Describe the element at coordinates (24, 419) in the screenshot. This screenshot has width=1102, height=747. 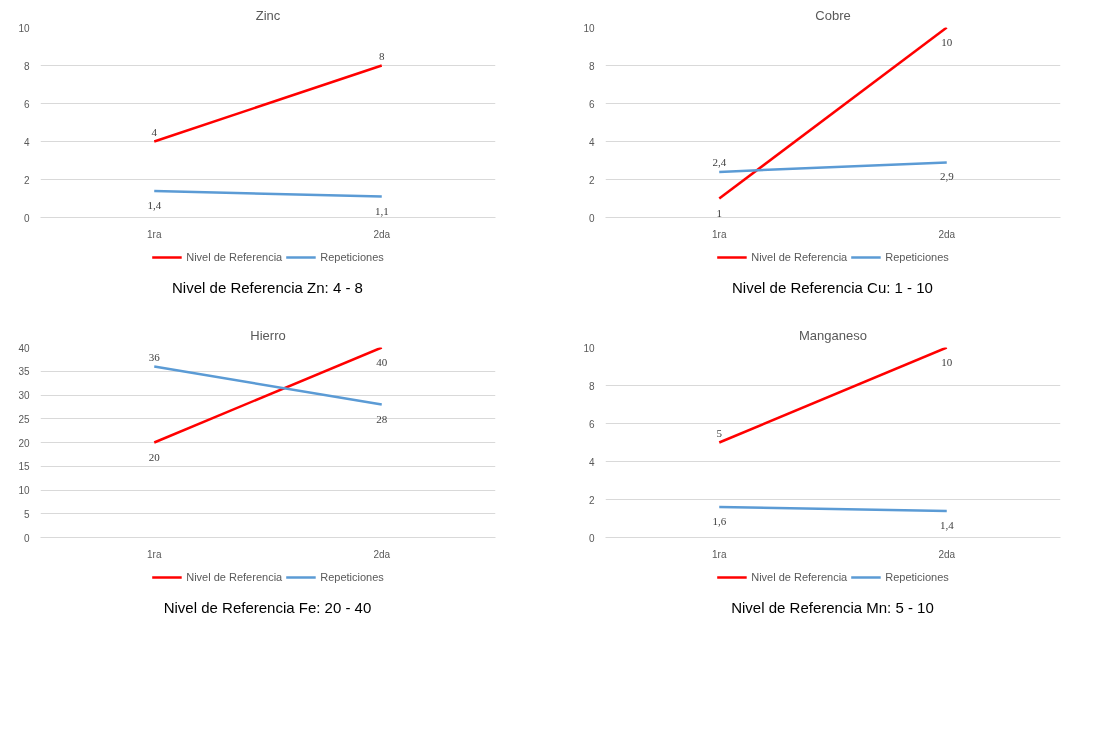
I see `y-tick-label: 25` at that location.